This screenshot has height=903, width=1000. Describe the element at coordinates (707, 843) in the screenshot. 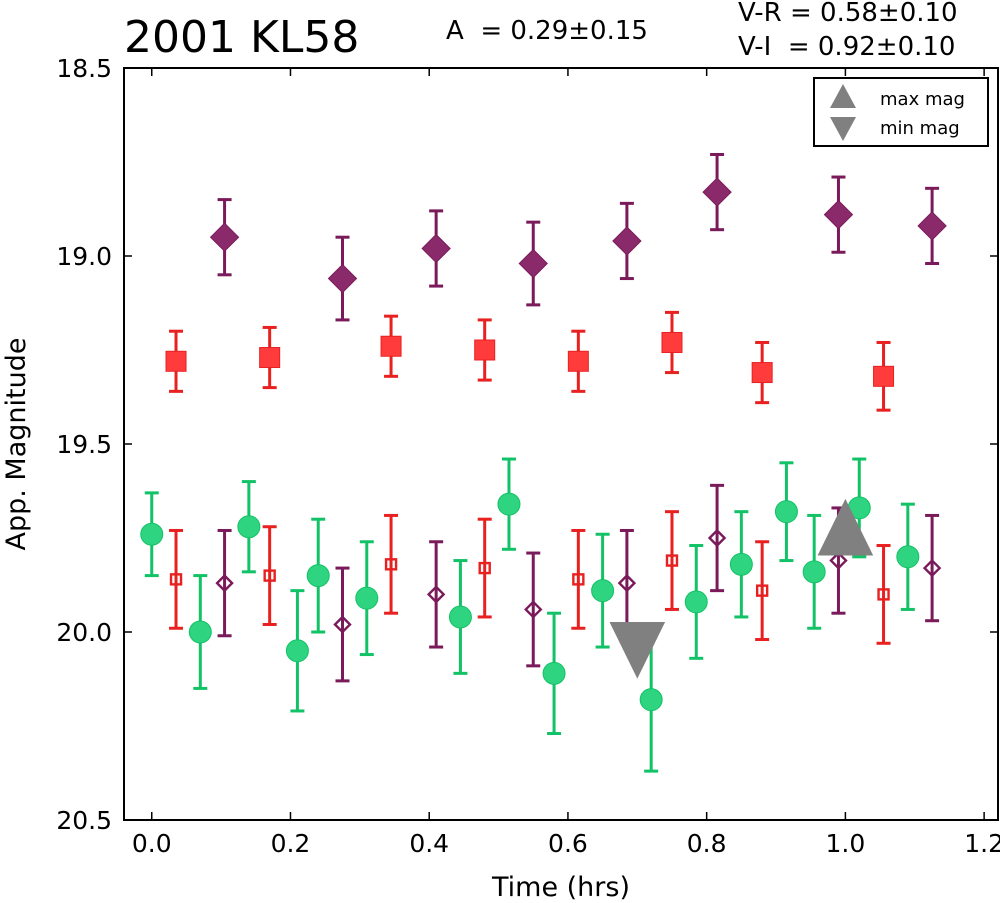

I see `x-tick-label: 0.8` at that location.